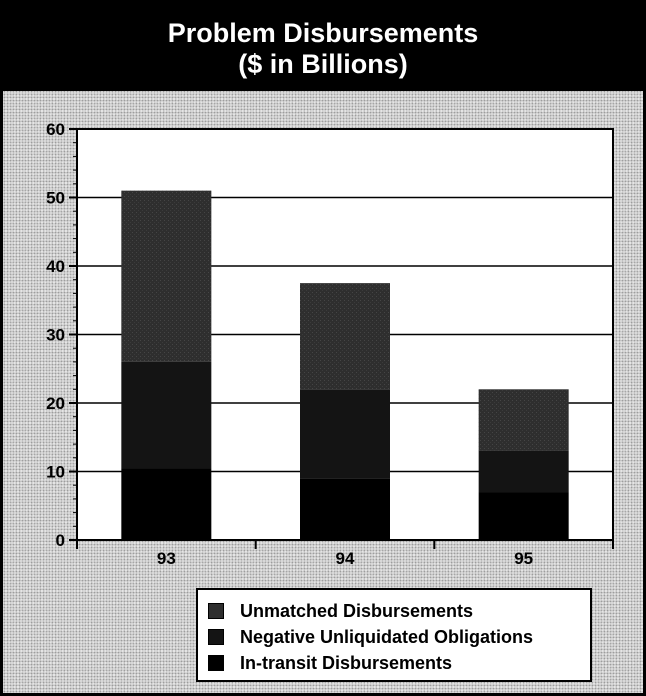  I want to click on chart-header: Problem Disbursements ($ in Billions), so click(323, 47).